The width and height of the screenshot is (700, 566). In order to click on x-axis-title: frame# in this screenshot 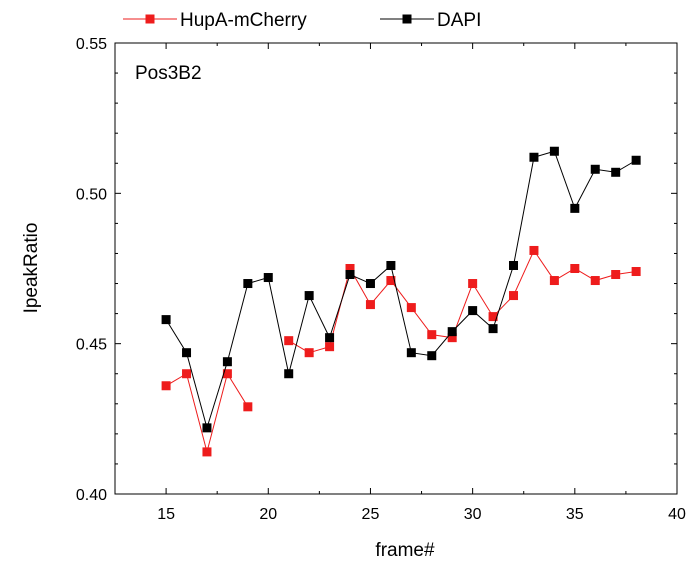, I will do `click(405, 550)`.